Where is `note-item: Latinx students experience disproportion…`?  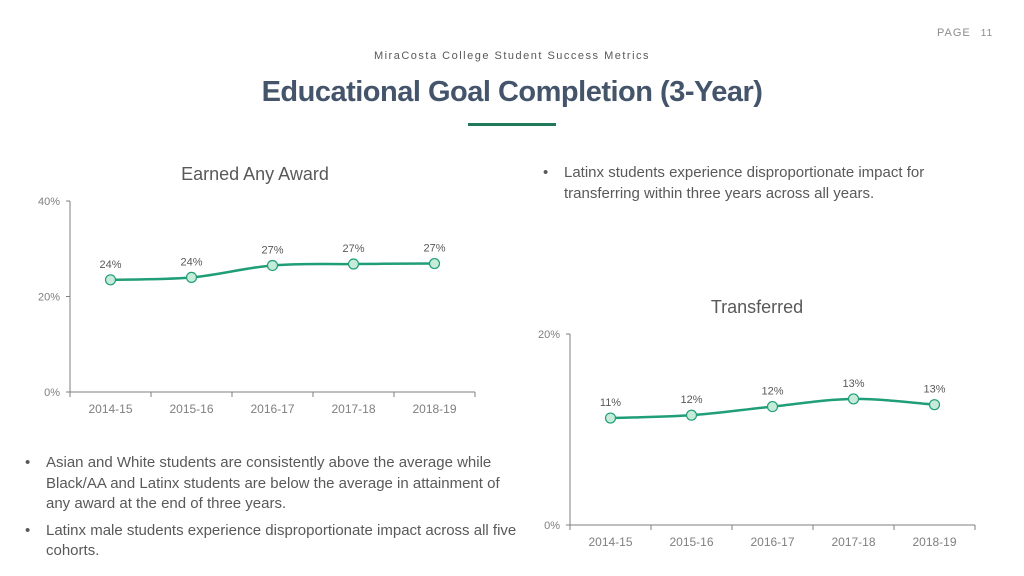
note-item: Latinx students experience disproportion… is located at coordinates (760, 183).